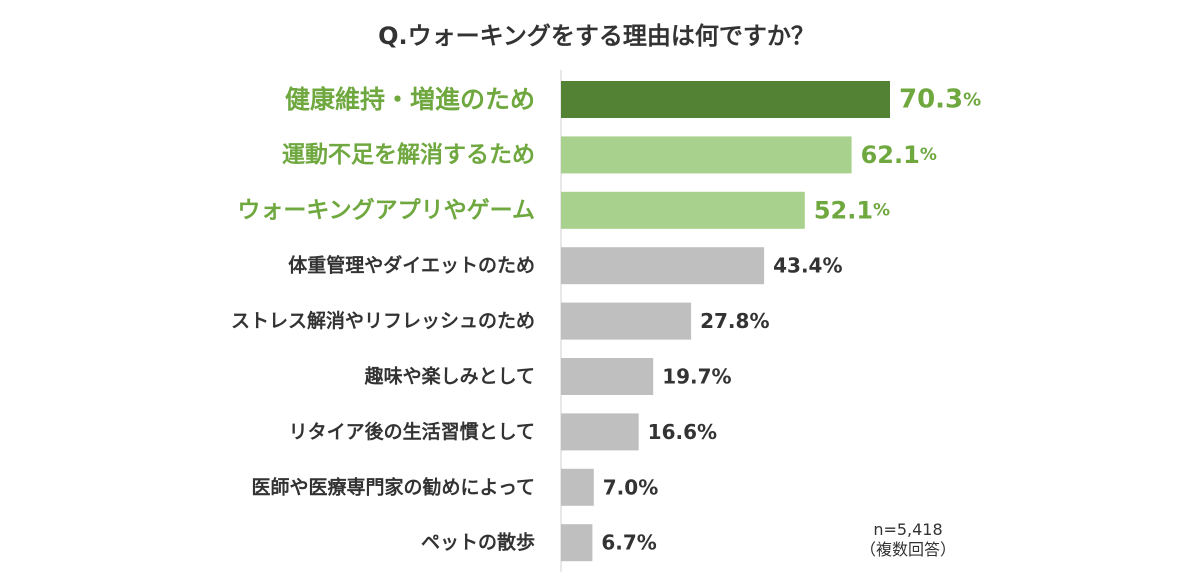  What do you see at coordinates (899, 155) in the screenshot?
I see `value-label-1: 62.1%` at bounding box center [899, 155].